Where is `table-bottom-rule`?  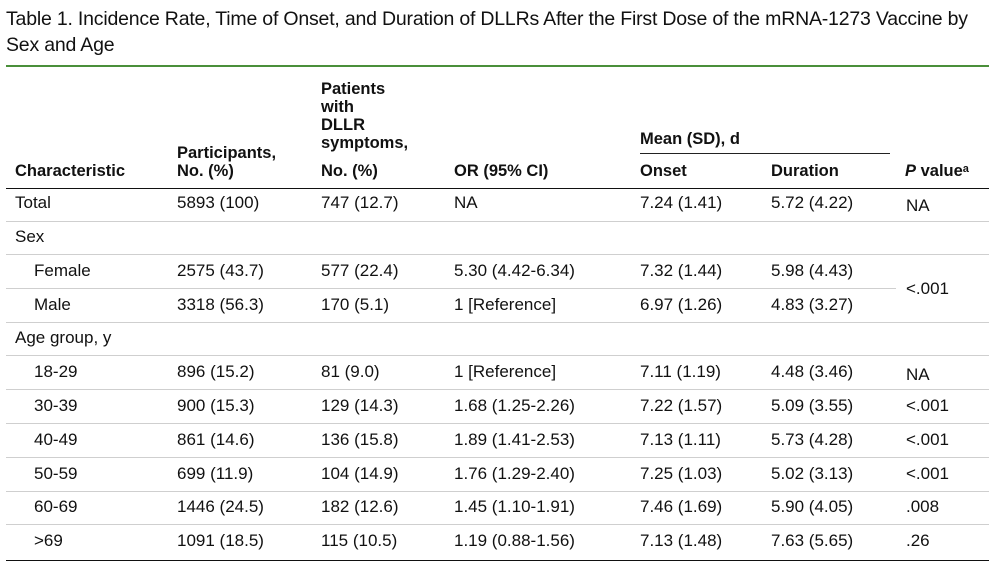 table-bottom-rule is located at coordinates (497, 560).